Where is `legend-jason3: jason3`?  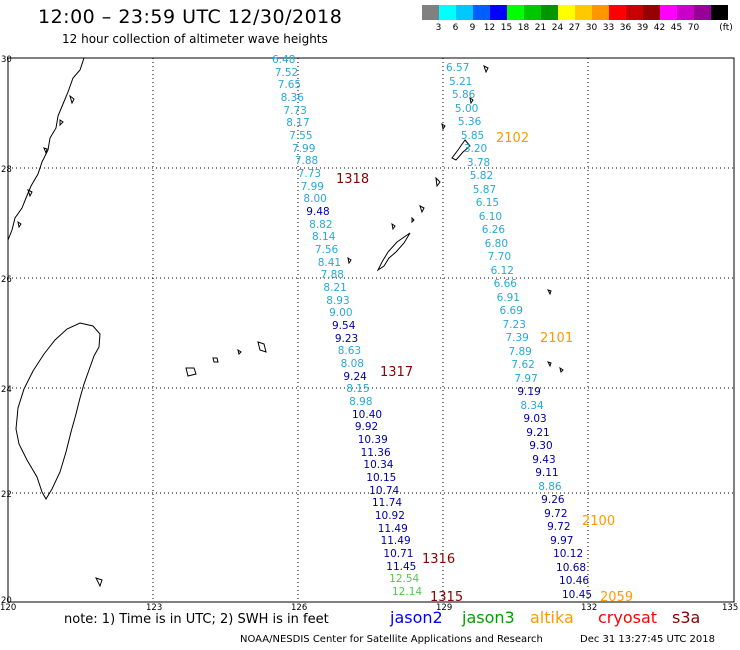 legend-jason3: jason3 is located at coordinates (488, 617).